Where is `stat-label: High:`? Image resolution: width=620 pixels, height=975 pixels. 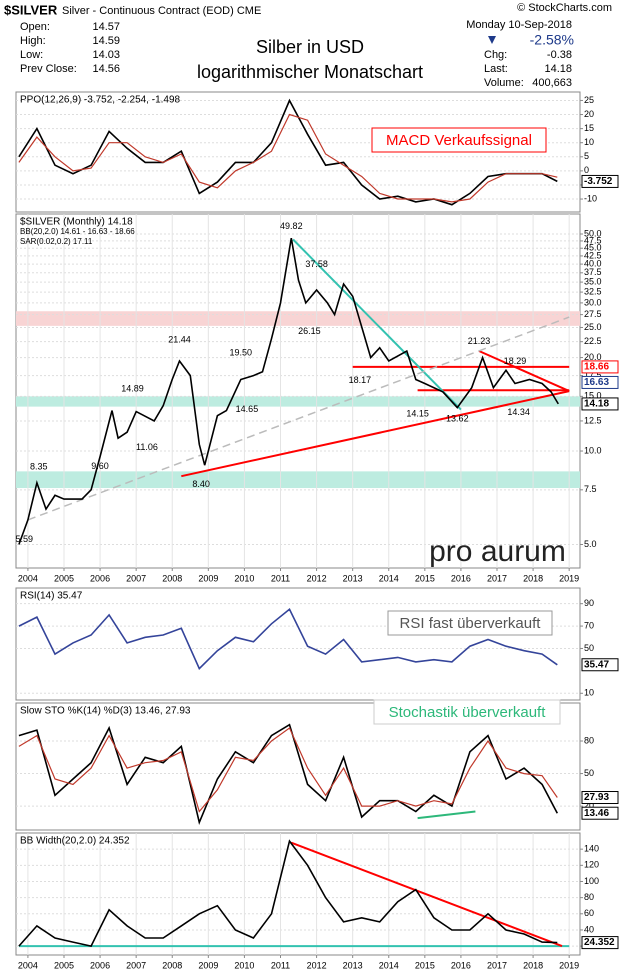
stat-label: High: is located at coordinates (33, 41).